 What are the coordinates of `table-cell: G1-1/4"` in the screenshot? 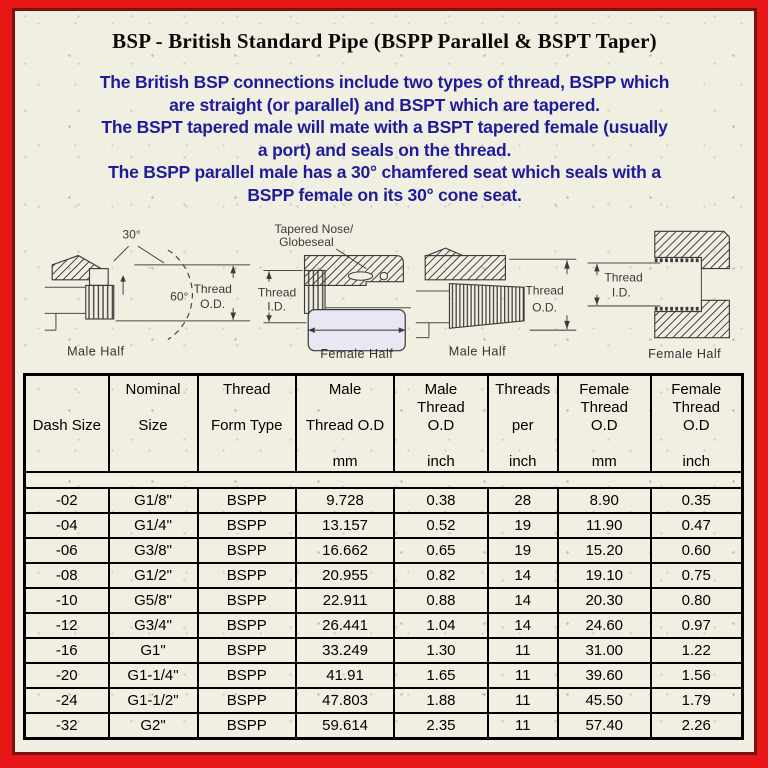 It's located at (153, 675).